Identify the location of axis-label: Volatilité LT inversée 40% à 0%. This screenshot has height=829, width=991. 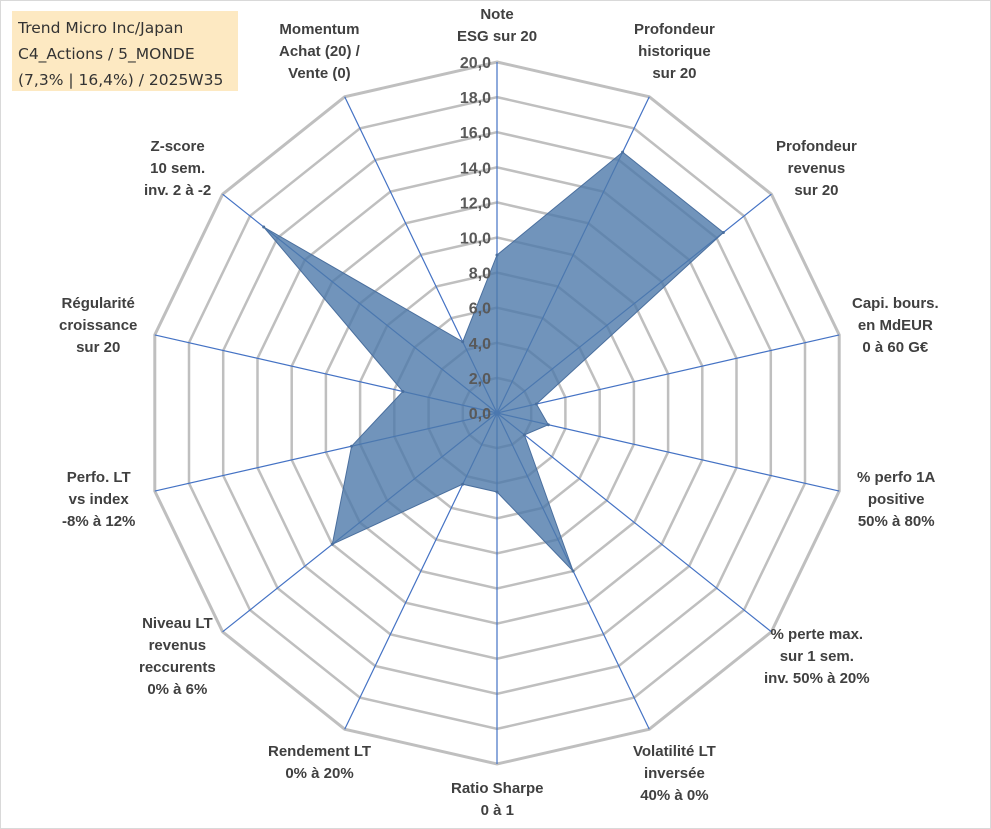
(674, 773).